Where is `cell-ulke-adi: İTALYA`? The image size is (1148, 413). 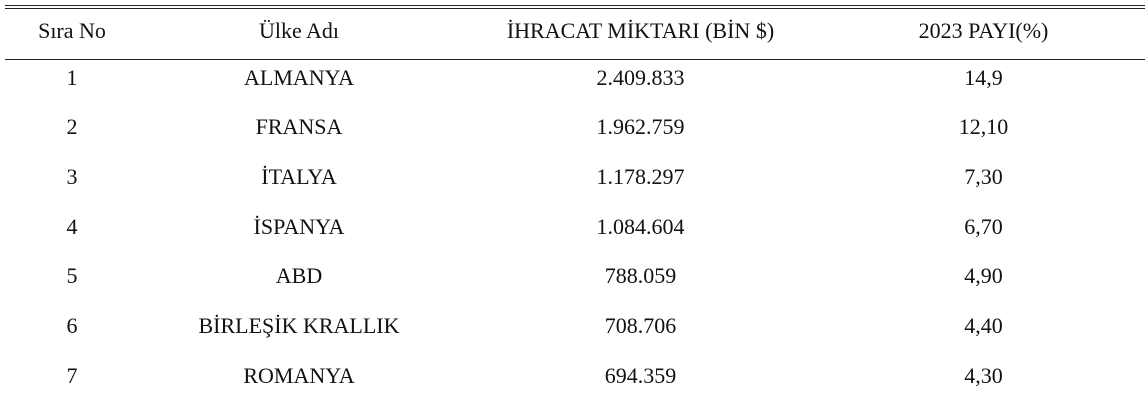 cell-ulke-adi: İTALYA is located at coordinates (299, 176).